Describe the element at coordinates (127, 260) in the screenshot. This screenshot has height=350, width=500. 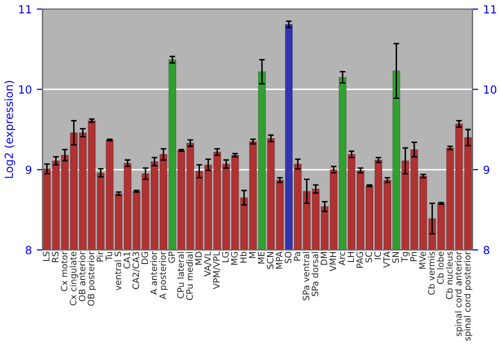
I see `x-tick-label: CA1` at that location.